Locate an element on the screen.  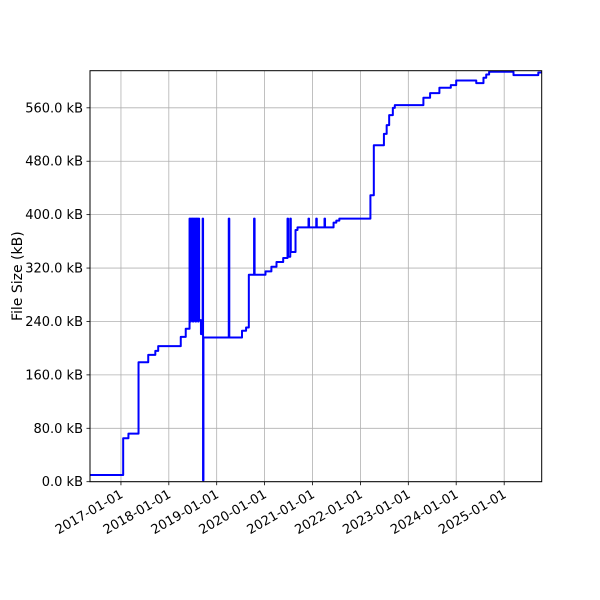
y-tick-label: 560.0 kB is located at coordinates (54, 108).